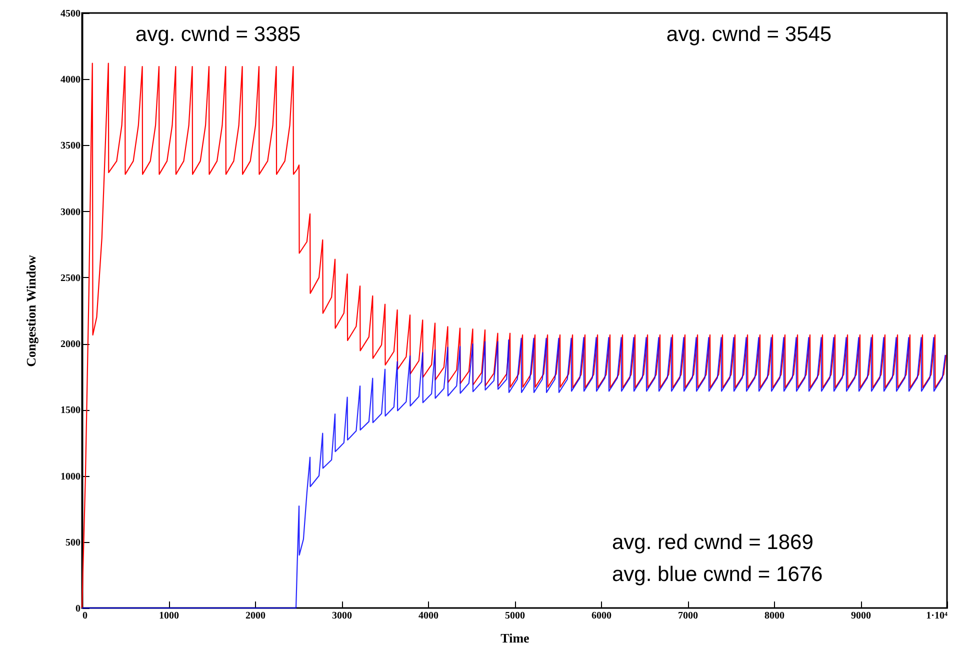 The width and height of the screenshot is (961, 663). What do you see at coordinates (602, 616) in the screenshot?
I see `x-tick-label: 6000` at bounding box center [602, 616].